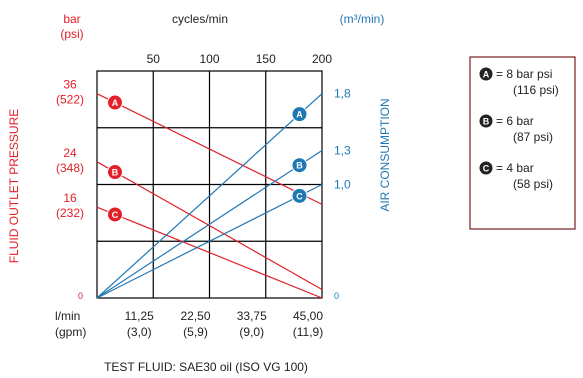  I want to click on left-tick-label: 36, so click(70, 85).